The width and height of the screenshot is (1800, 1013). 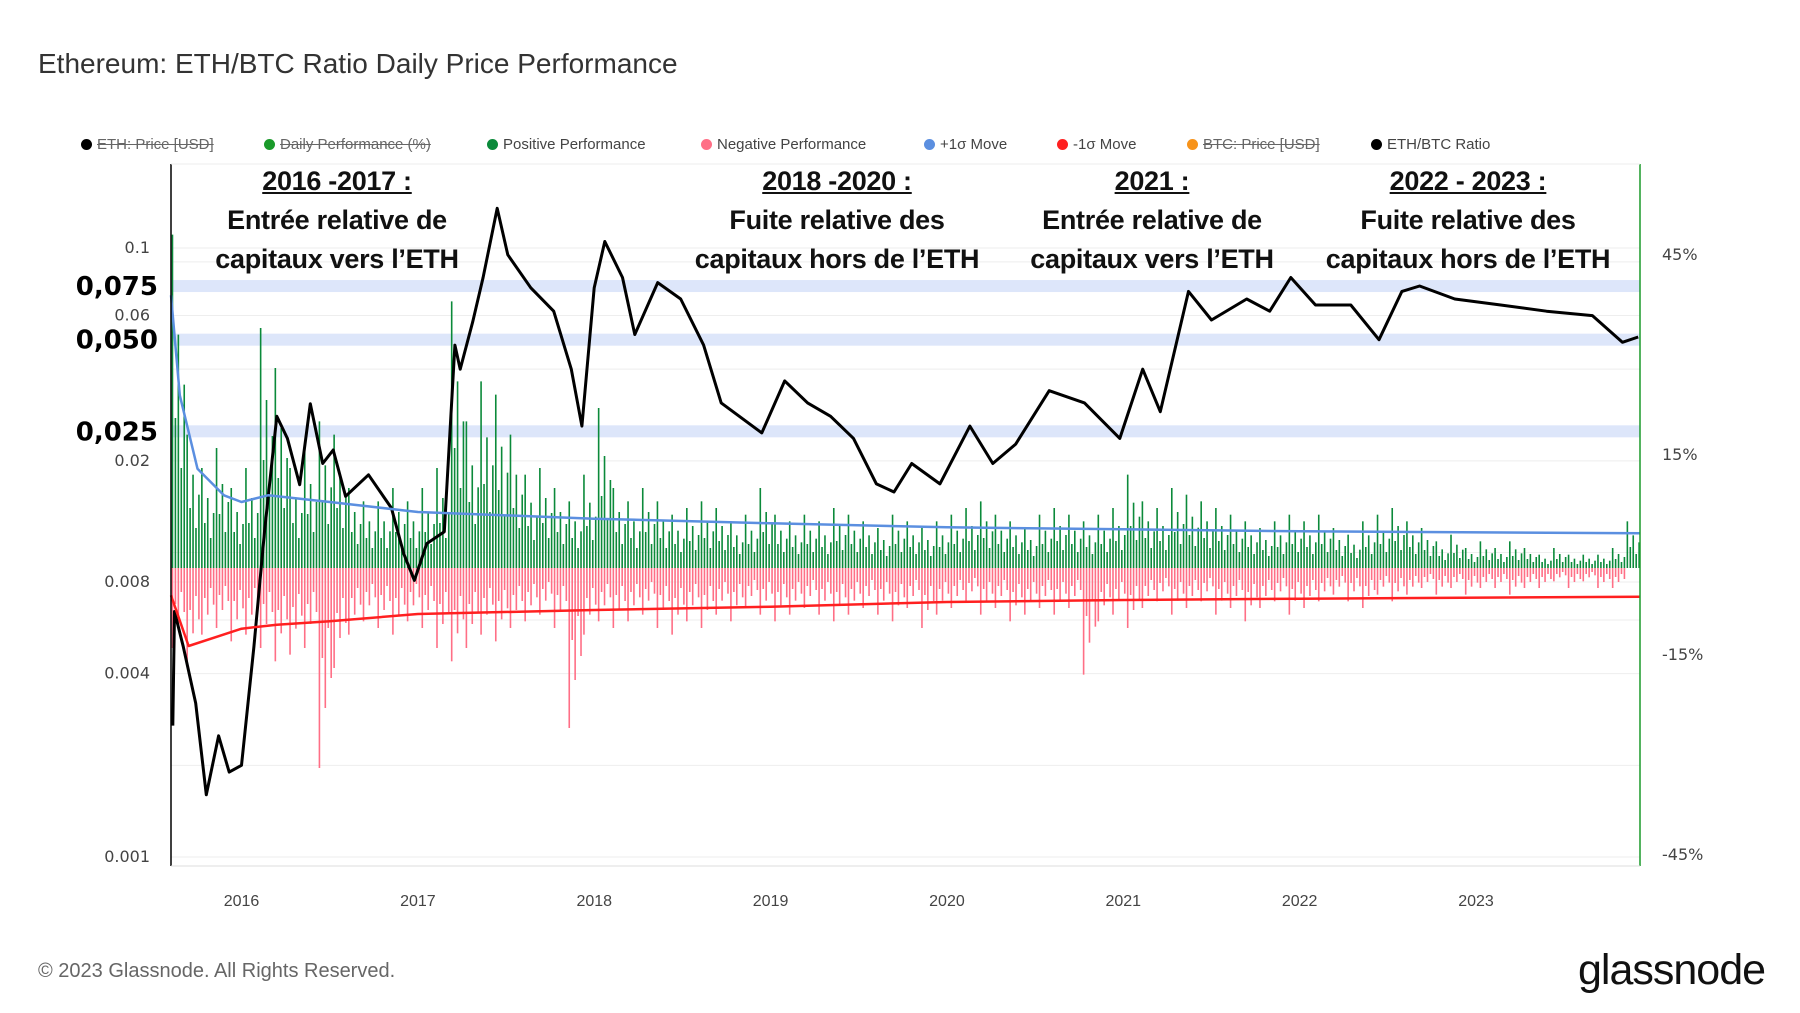 What do you see at coordinates (1680, 454) in the screenshot?
I see `right-tick-label: 15%` at bounding box center [1680, 454].